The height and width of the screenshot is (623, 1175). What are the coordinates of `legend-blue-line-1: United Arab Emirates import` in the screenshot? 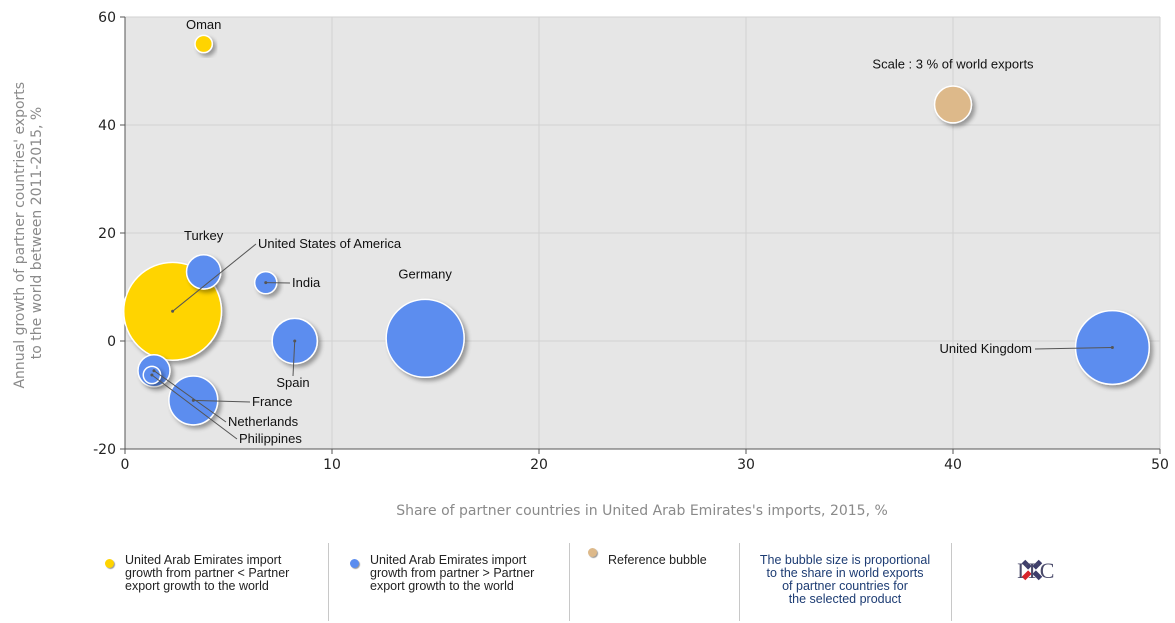 It's located at (448, 560).